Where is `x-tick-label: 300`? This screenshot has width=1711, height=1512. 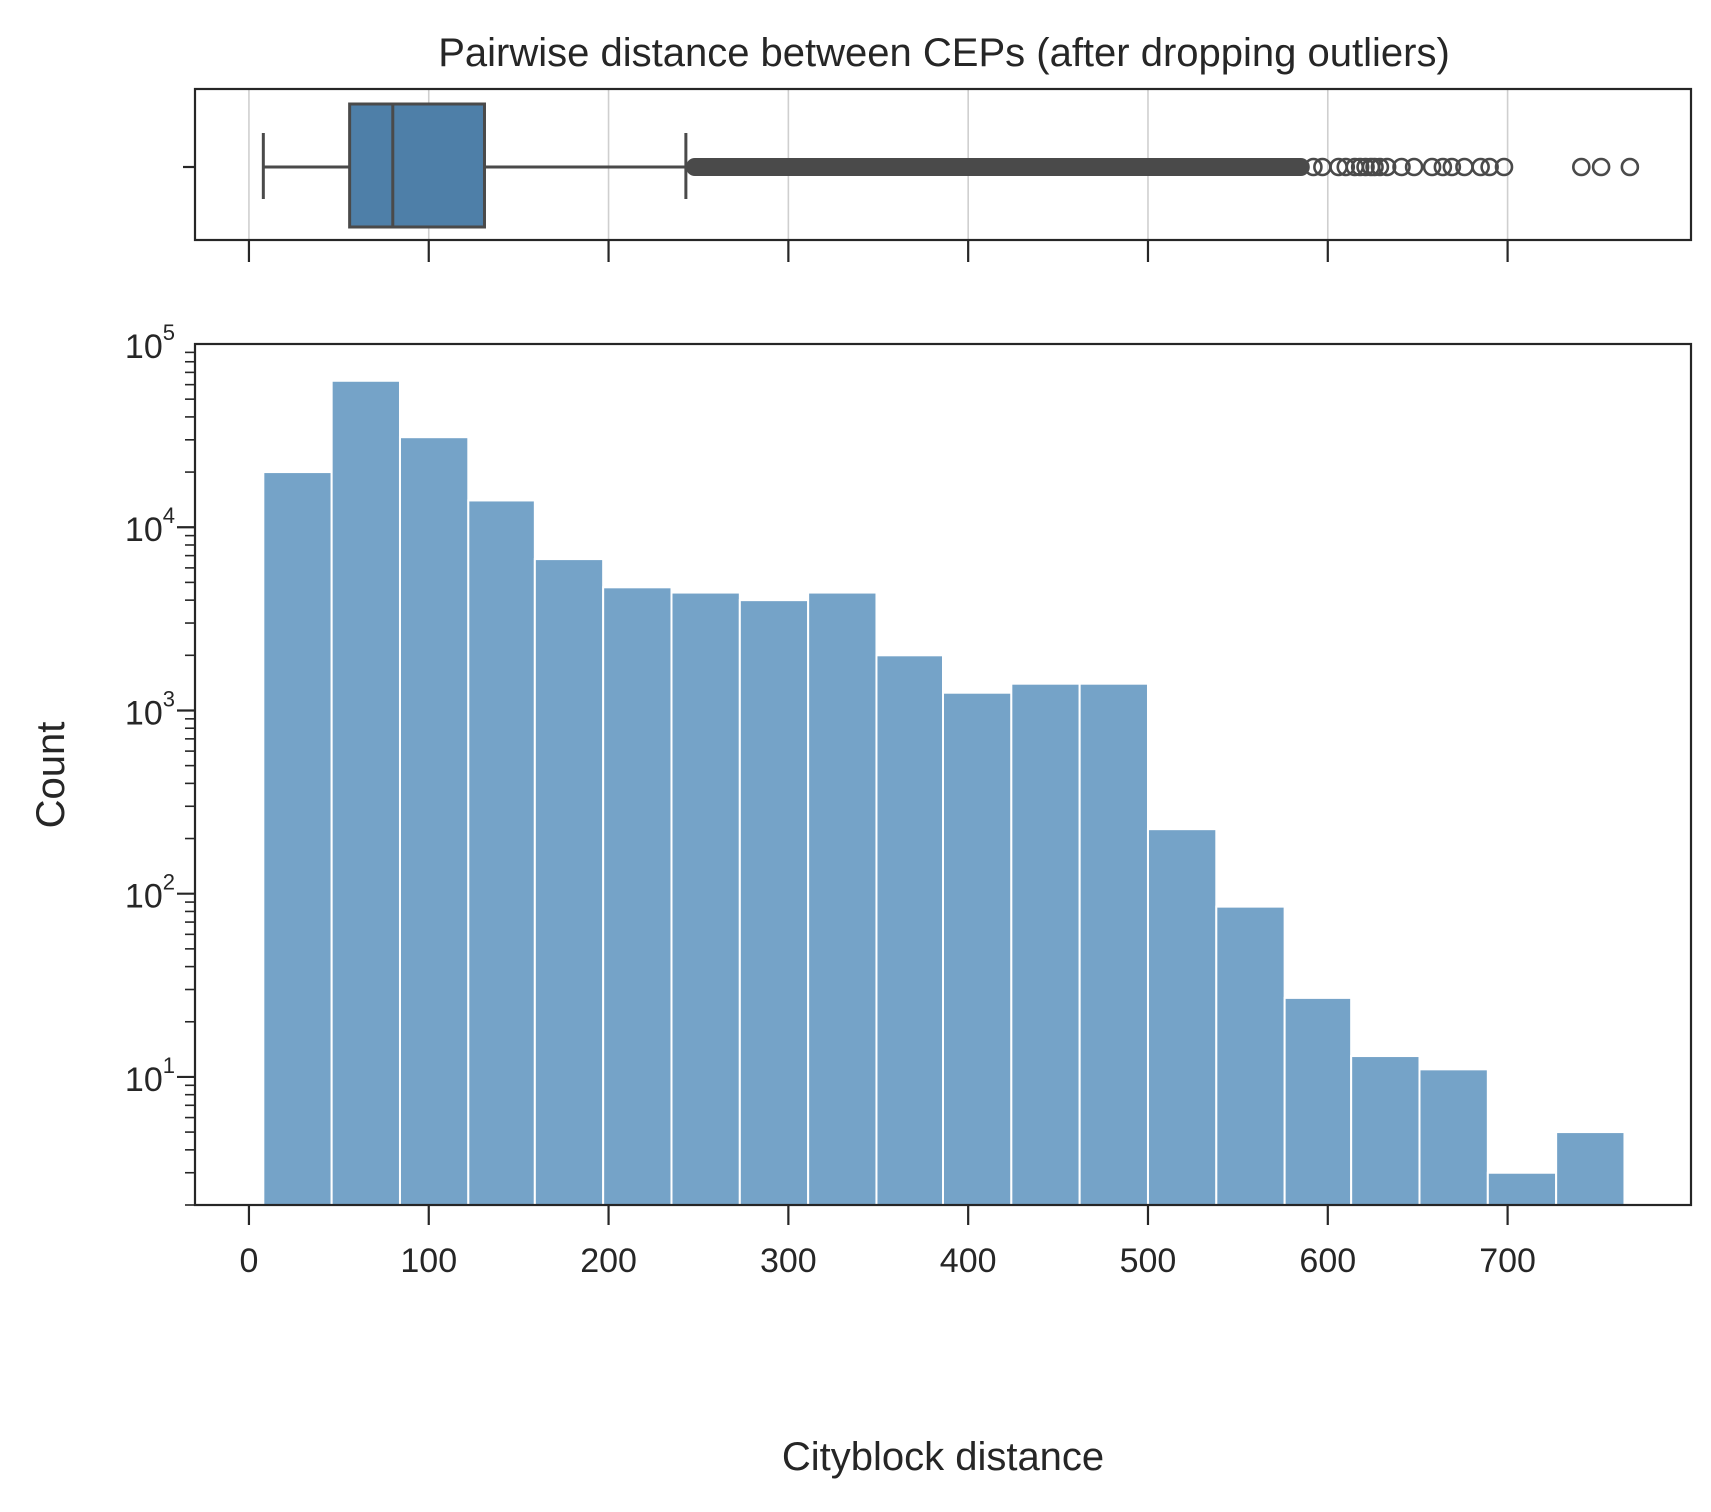
x-tick-label: 300 is located at coordinates (788, 1261).